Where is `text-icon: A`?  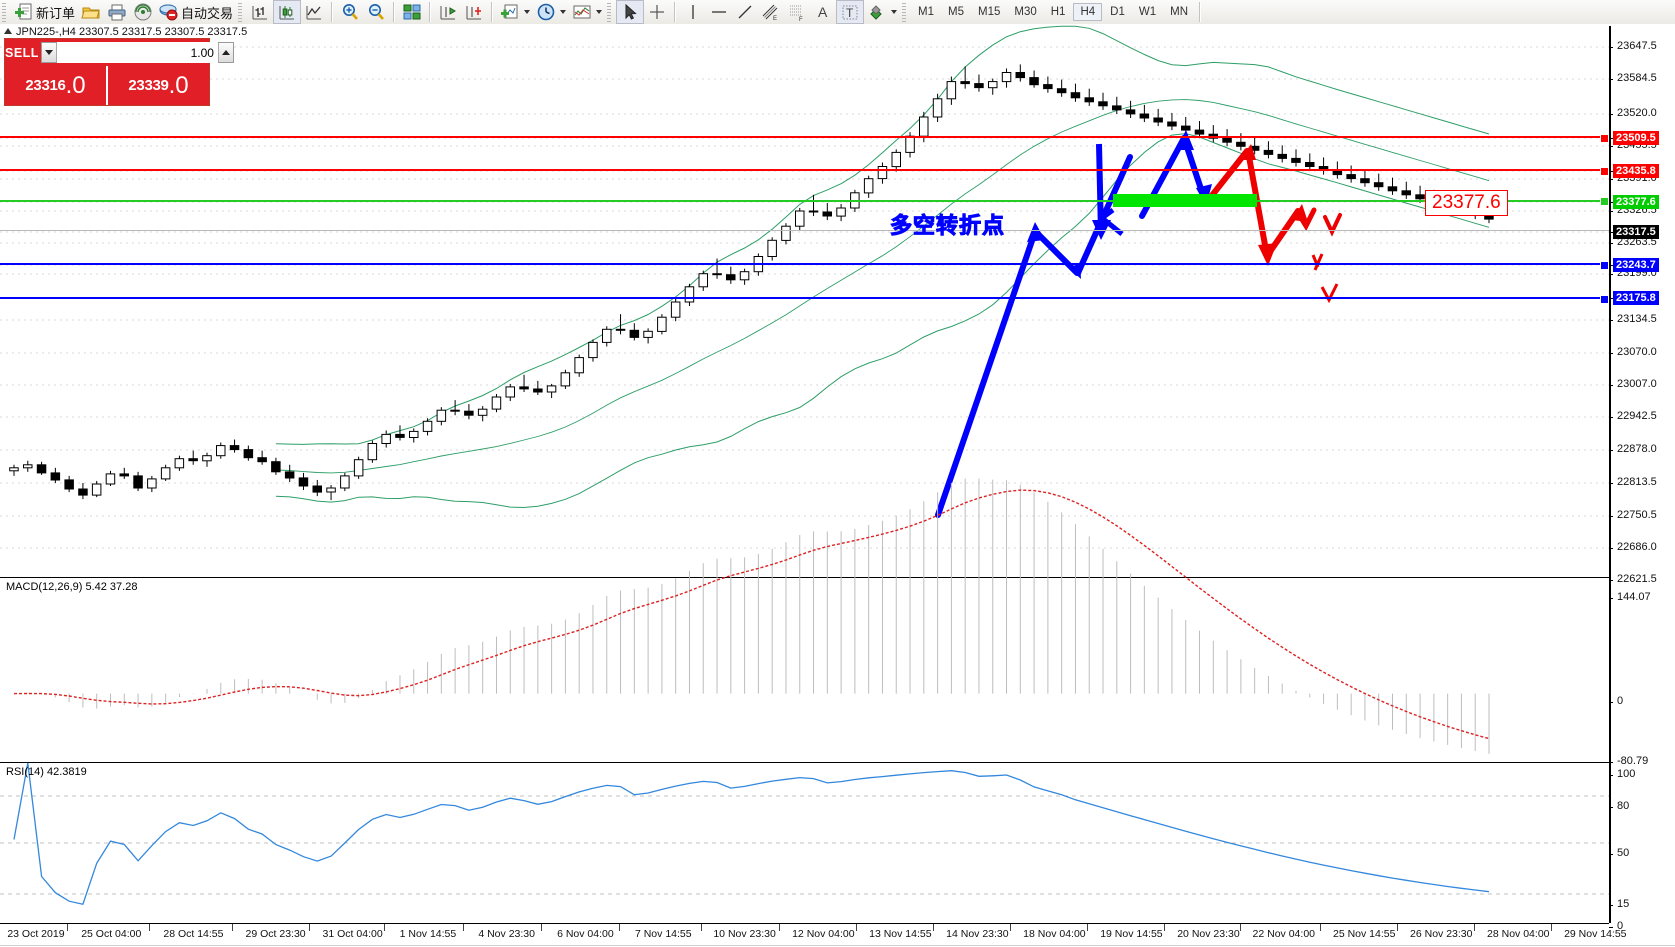 text-icon: A is located at coordinates (823, 12).